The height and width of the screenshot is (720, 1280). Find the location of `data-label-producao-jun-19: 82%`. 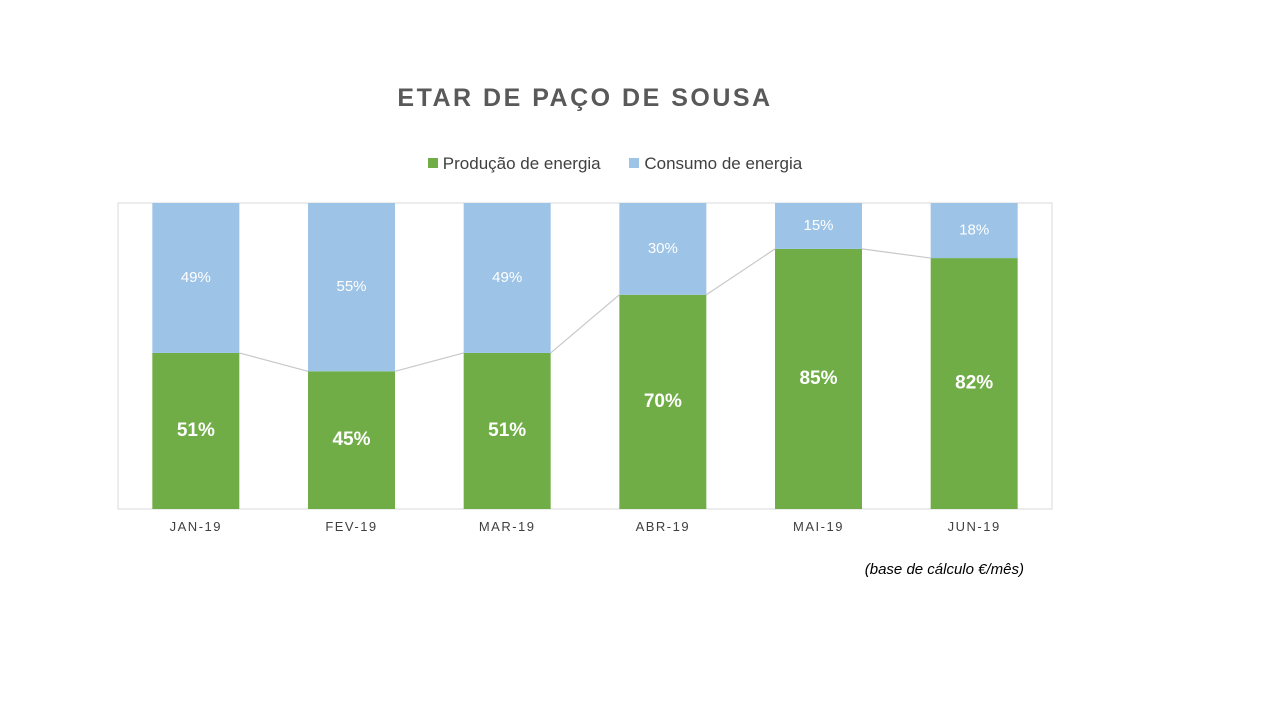

data-label-producao-jun-19: 82% is located at coordinates (974, 383).